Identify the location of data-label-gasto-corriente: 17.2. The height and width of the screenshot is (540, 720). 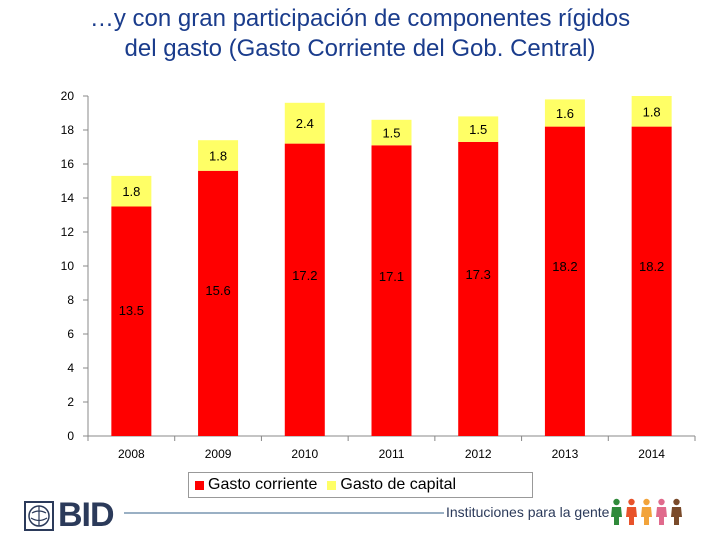
(304, 275).